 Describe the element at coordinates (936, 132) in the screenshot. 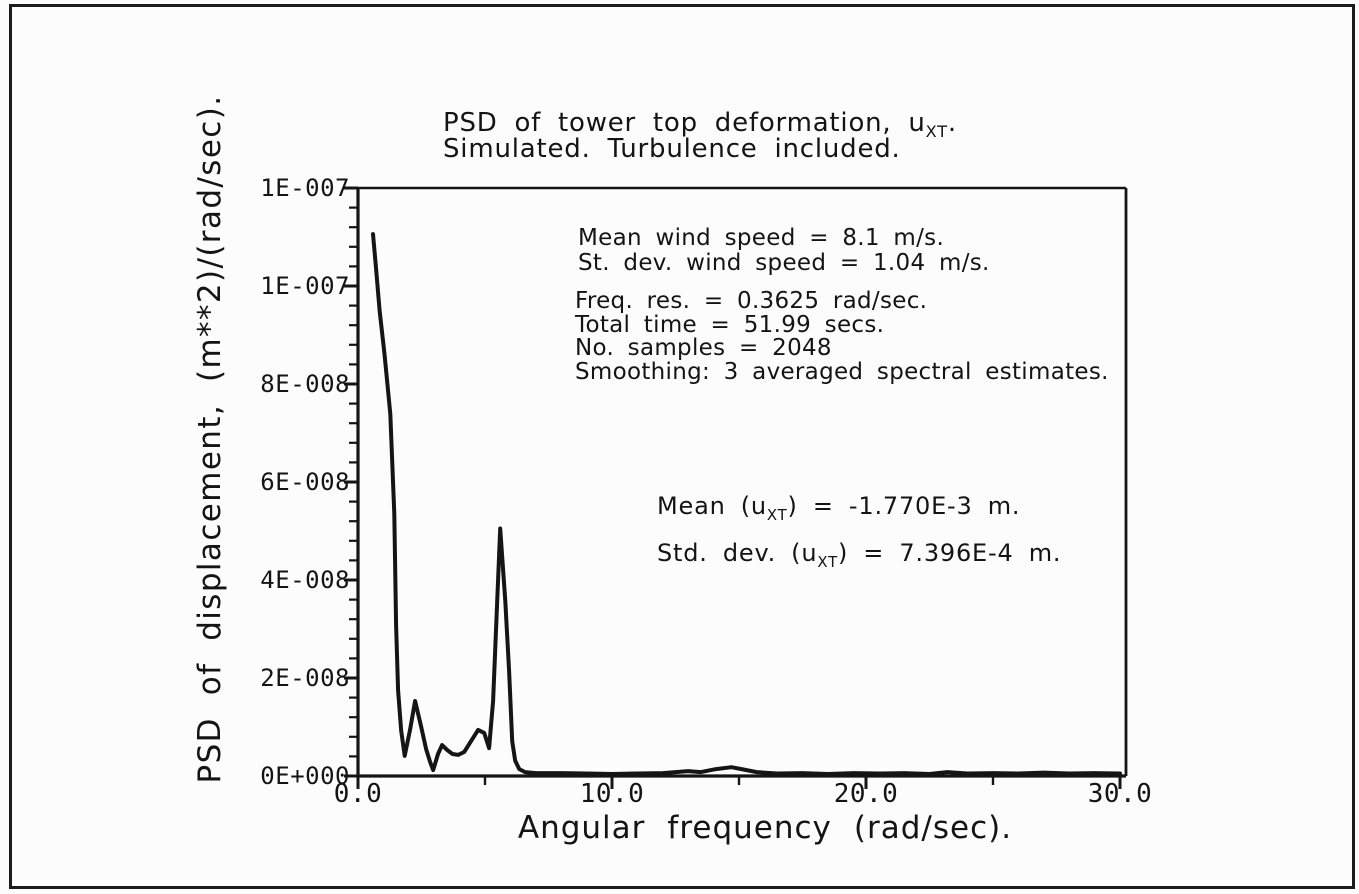

I see `chart-title-subscript: XT` at that location.